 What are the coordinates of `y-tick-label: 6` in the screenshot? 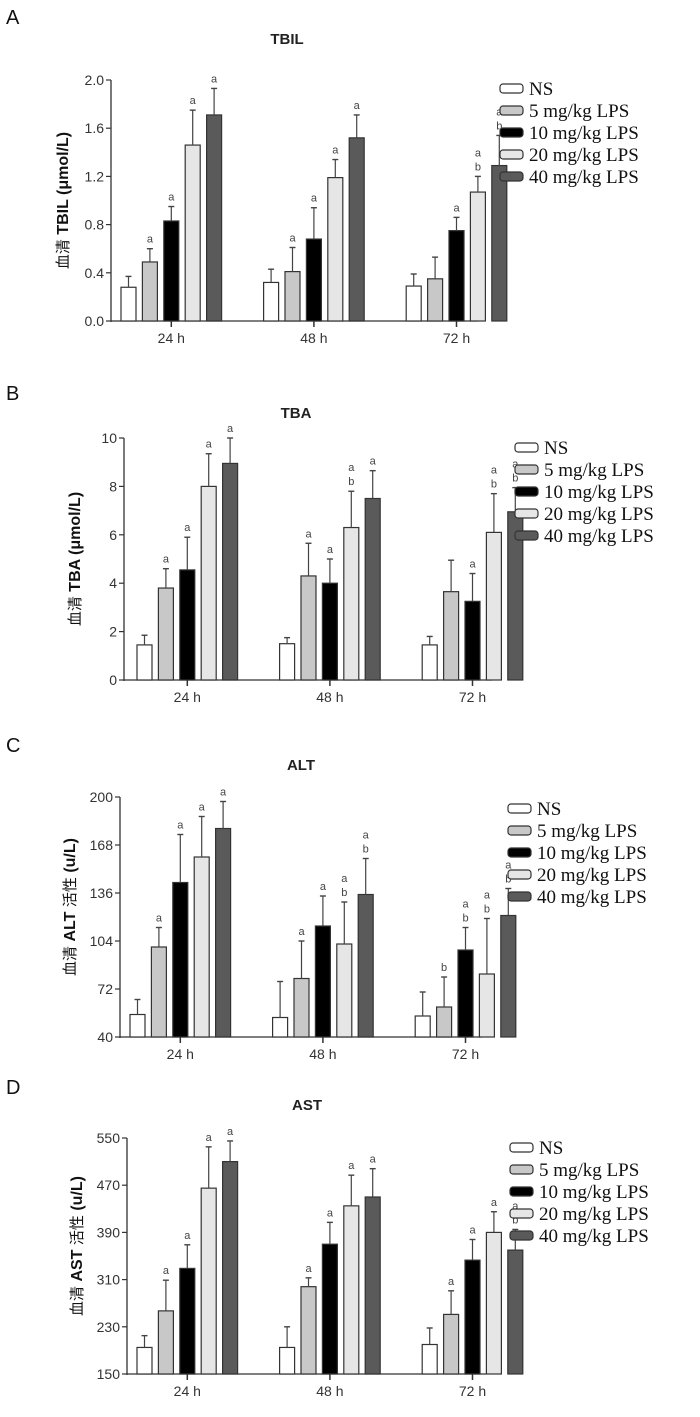 It's located at (113, 535).